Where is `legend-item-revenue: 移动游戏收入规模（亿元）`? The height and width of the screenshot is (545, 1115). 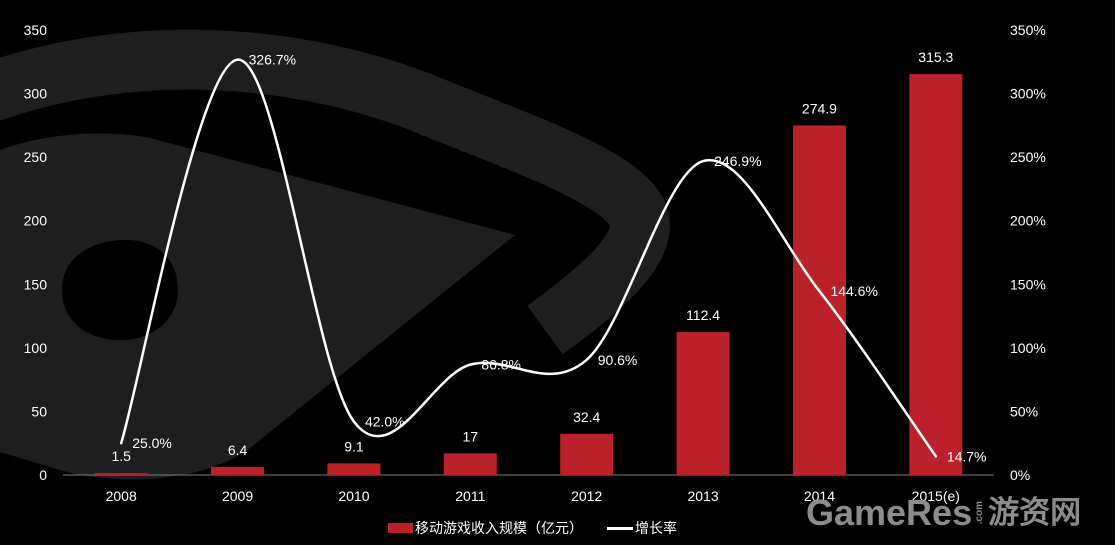
legend-item-revenue: 移动游戏收入规模（亿元） is located at coordinates (485, 528).